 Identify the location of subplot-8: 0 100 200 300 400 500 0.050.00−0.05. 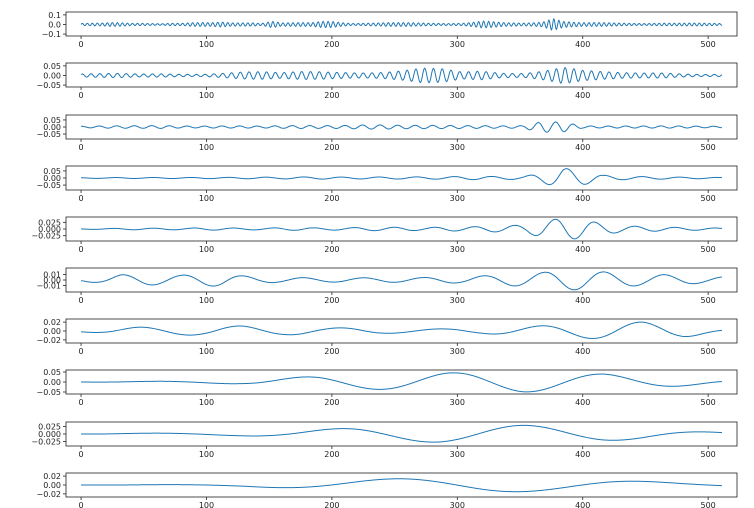
(387, 387).